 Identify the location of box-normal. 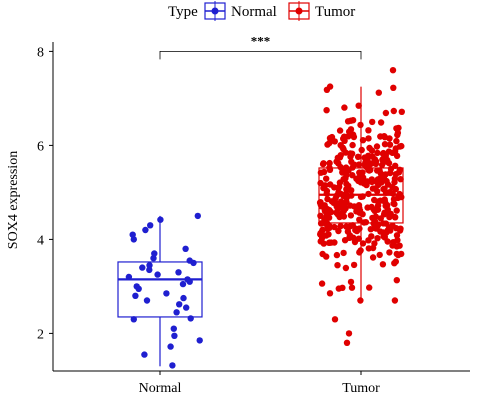
(160, 291).